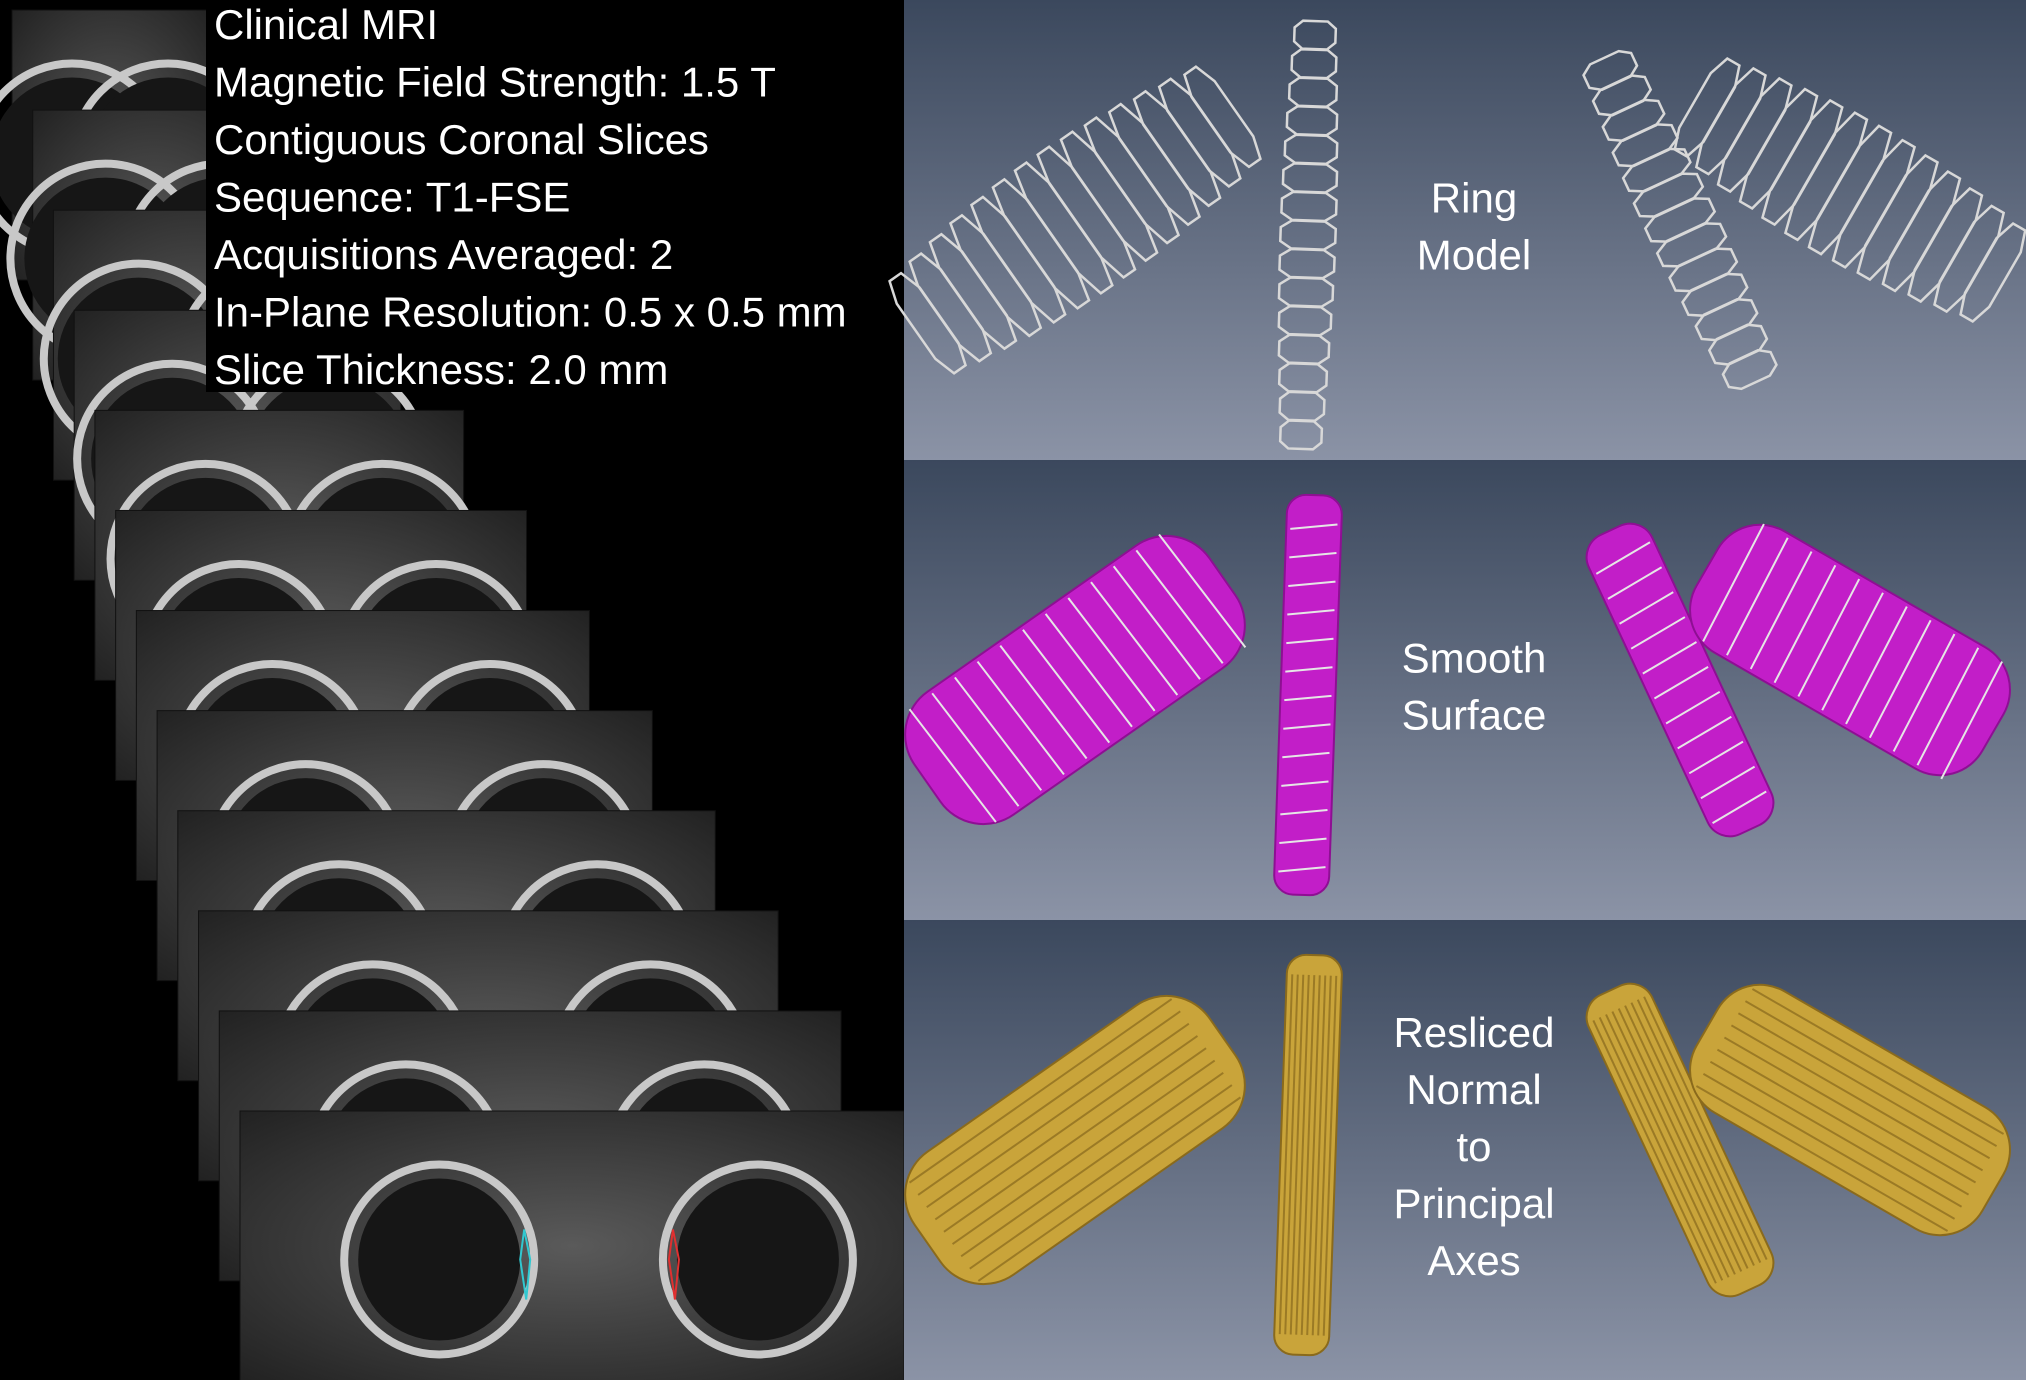 This screenshot has width=2026, height=1380. Describe the element at coordinates (1473, 1032) in the screenshot. I see `panel-label: Resliced` at that location.